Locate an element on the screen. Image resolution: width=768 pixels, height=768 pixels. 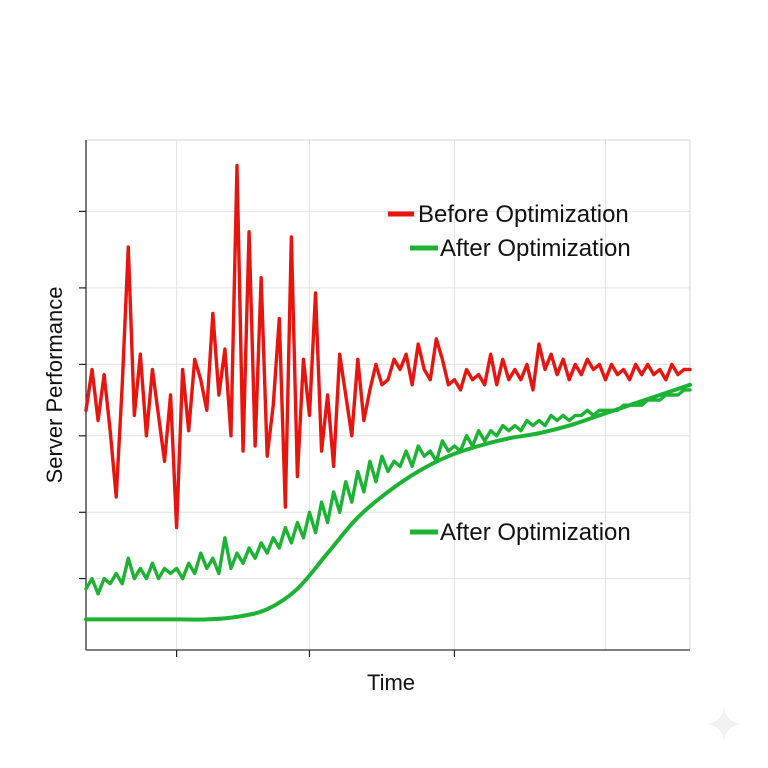
legend-label-after: After Optimization is located at coordinates (535, 248).